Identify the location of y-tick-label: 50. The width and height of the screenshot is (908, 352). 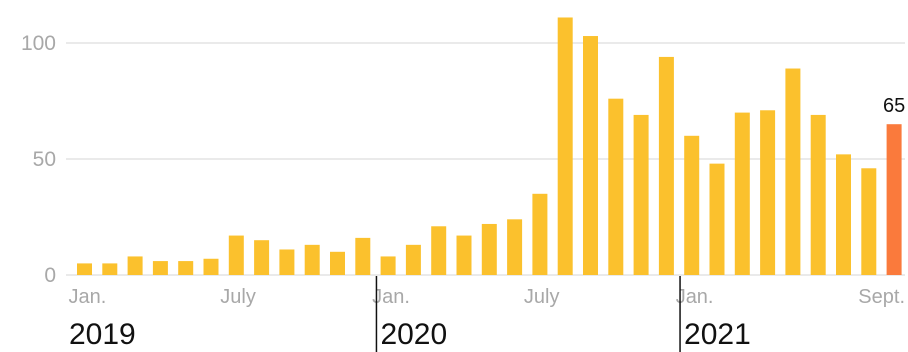
(44, 159).